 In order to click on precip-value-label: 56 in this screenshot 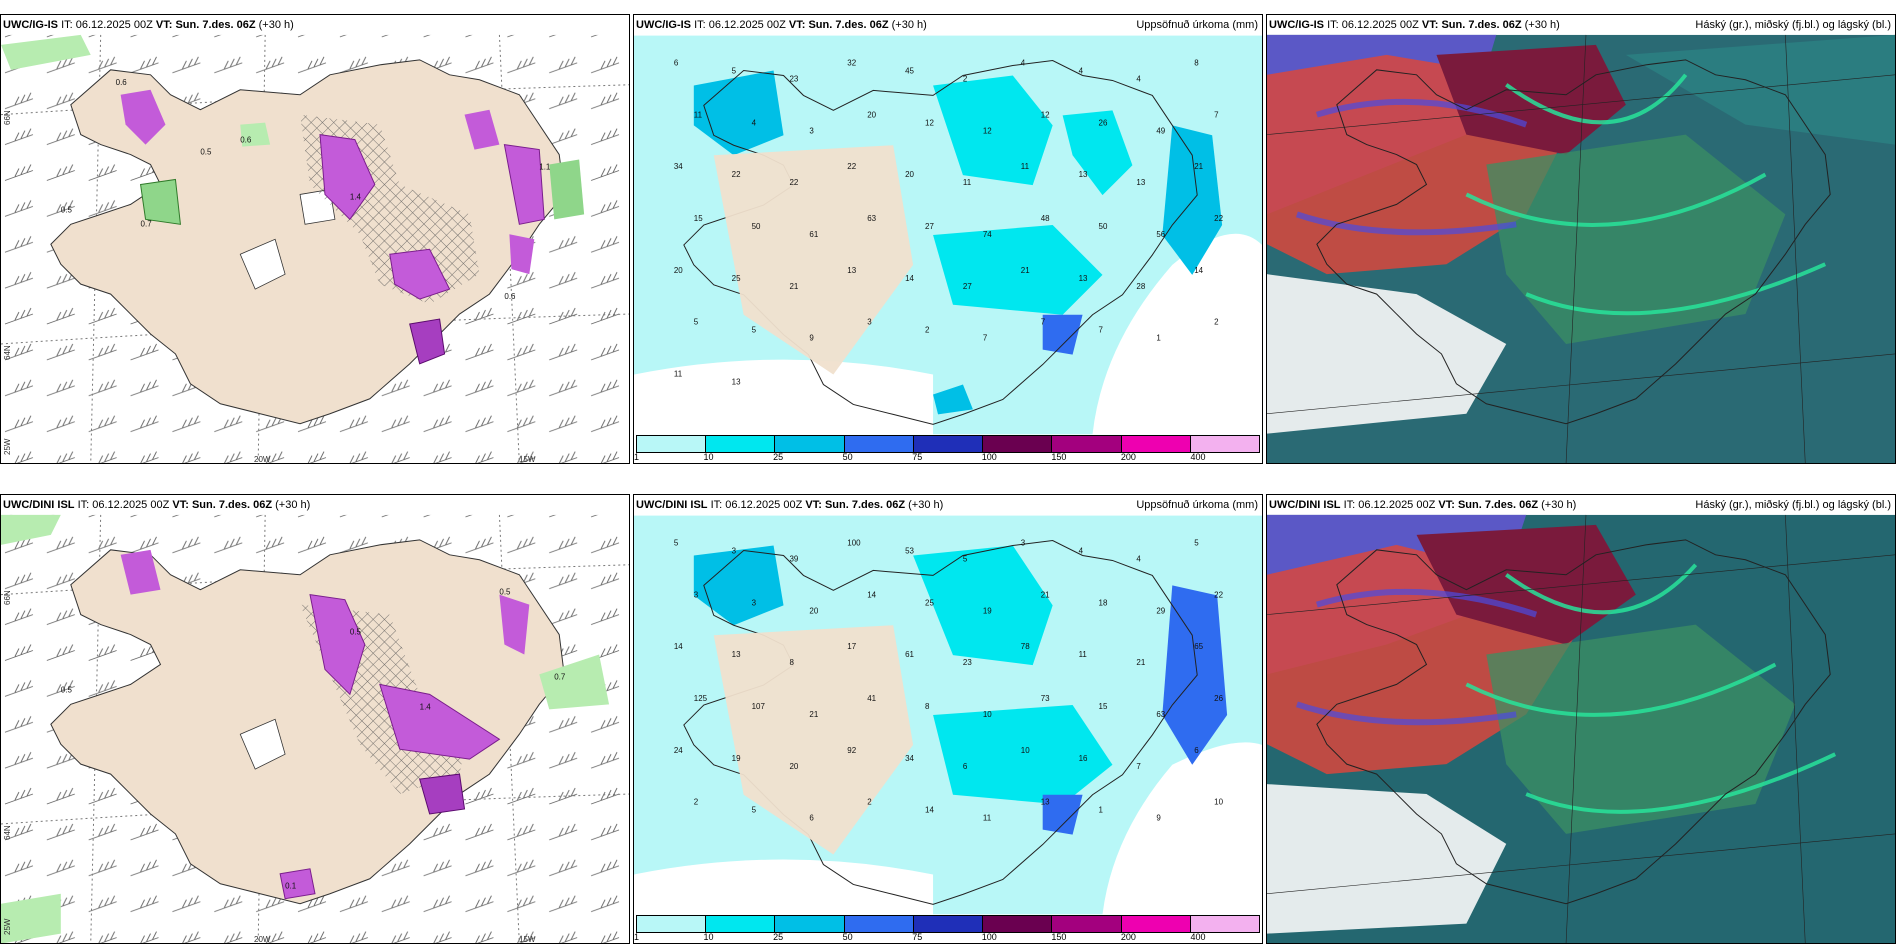, I will do `click(1160, 234)`.